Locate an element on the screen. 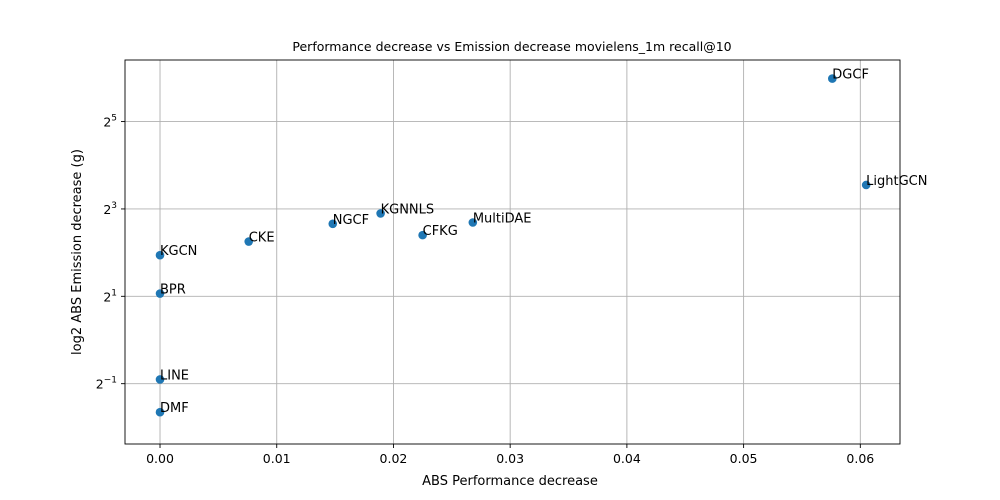 This screenshot has width=1000, height=500. x-tick-label: 0.04 is located at coordinates (627, 458).